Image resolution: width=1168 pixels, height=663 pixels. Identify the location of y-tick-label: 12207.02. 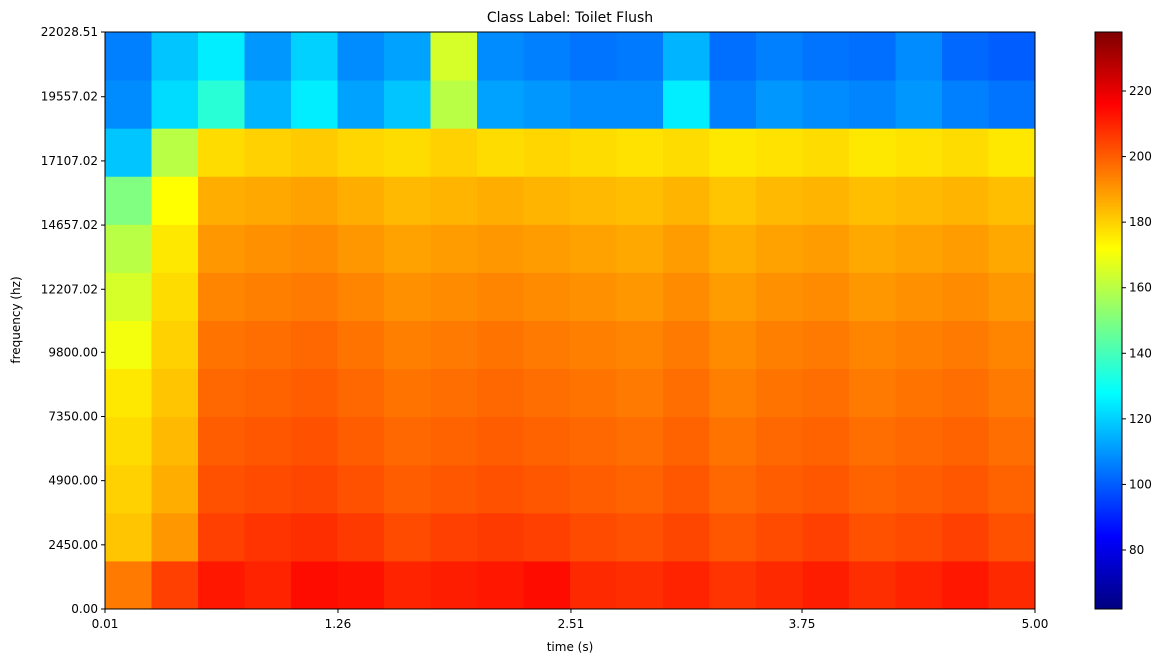
(69, 289).